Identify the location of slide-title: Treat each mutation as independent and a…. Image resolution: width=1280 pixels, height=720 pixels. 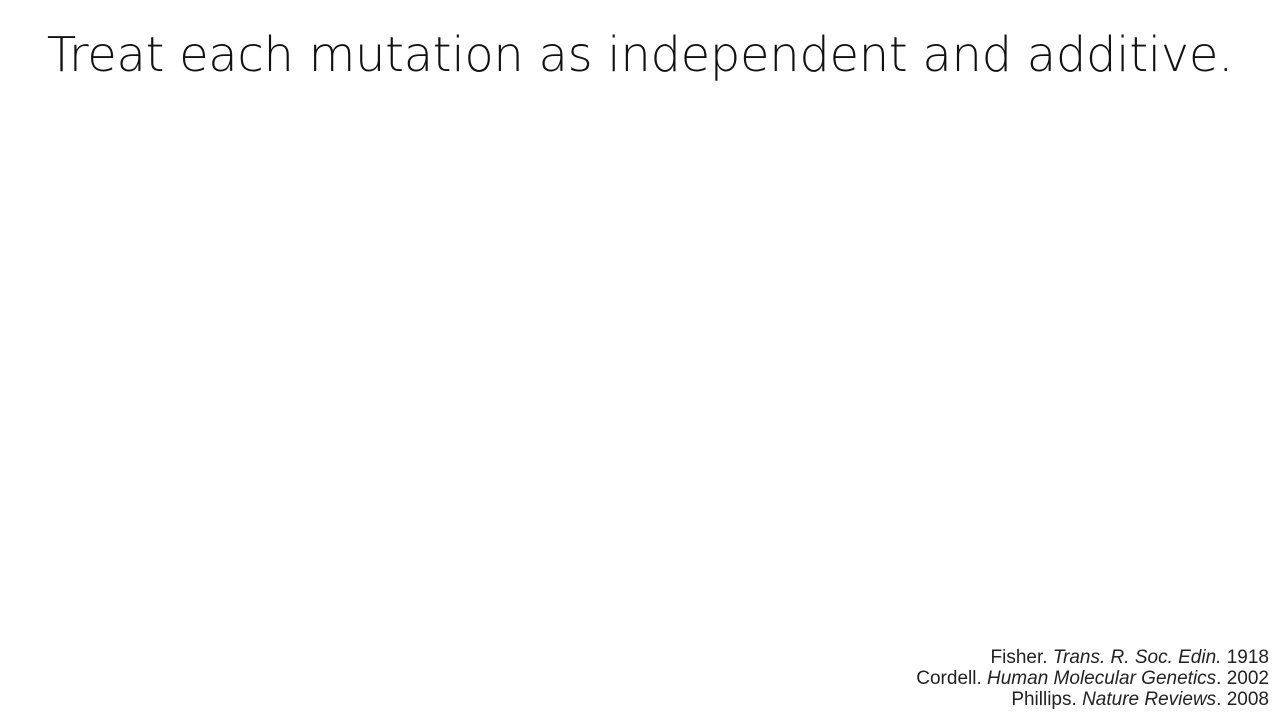
(640, 55).